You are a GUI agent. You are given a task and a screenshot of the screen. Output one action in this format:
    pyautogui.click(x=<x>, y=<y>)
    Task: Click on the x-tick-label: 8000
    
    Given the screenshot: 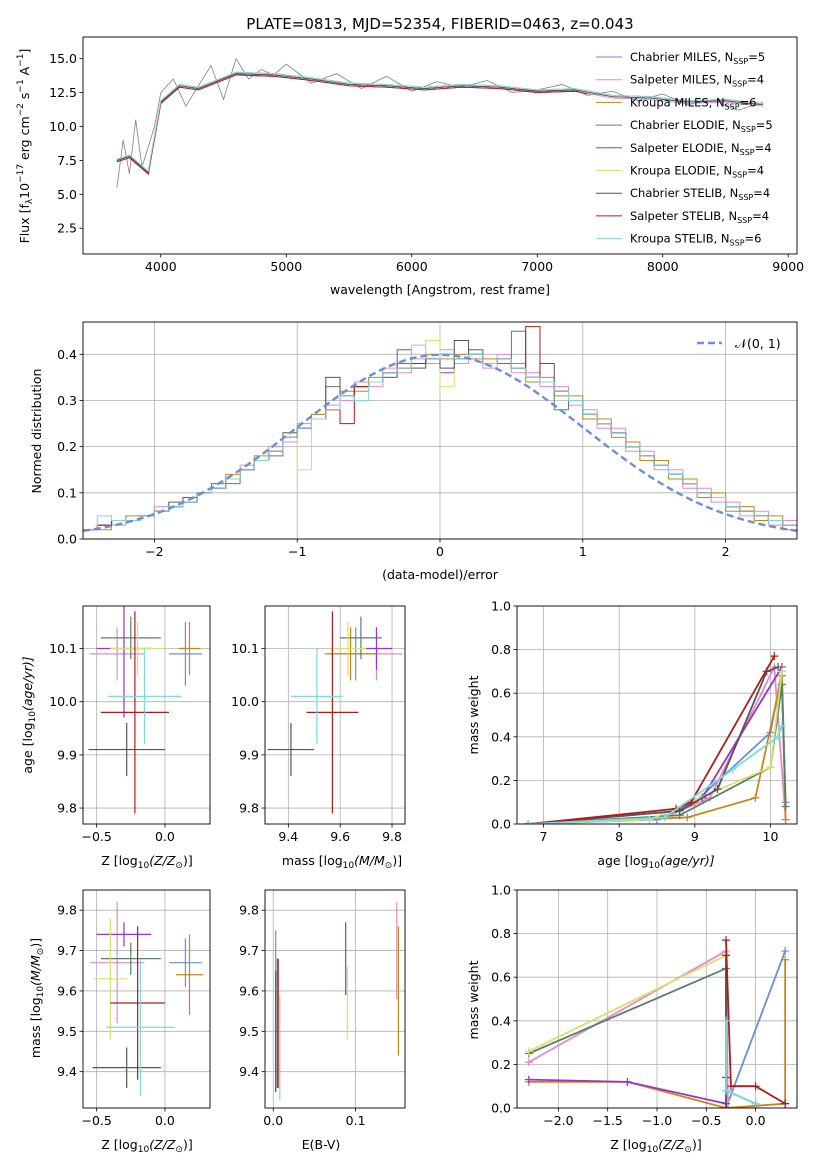 What is the action you would take?
    pyautogui.click(x=663, y=266)
    